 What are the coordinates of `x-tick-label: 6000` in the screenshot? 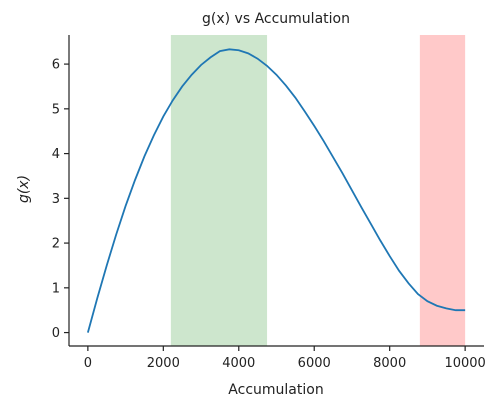 It's located at (314, 363).